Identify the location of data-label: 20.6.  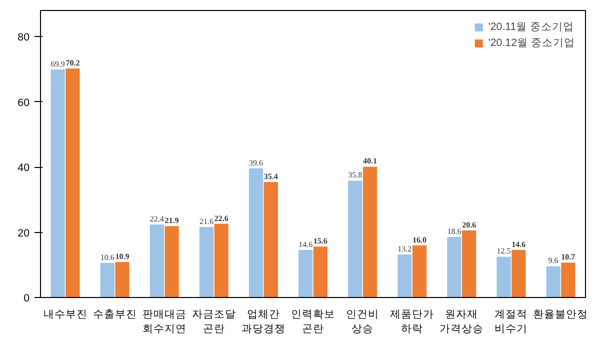
(469, 225).